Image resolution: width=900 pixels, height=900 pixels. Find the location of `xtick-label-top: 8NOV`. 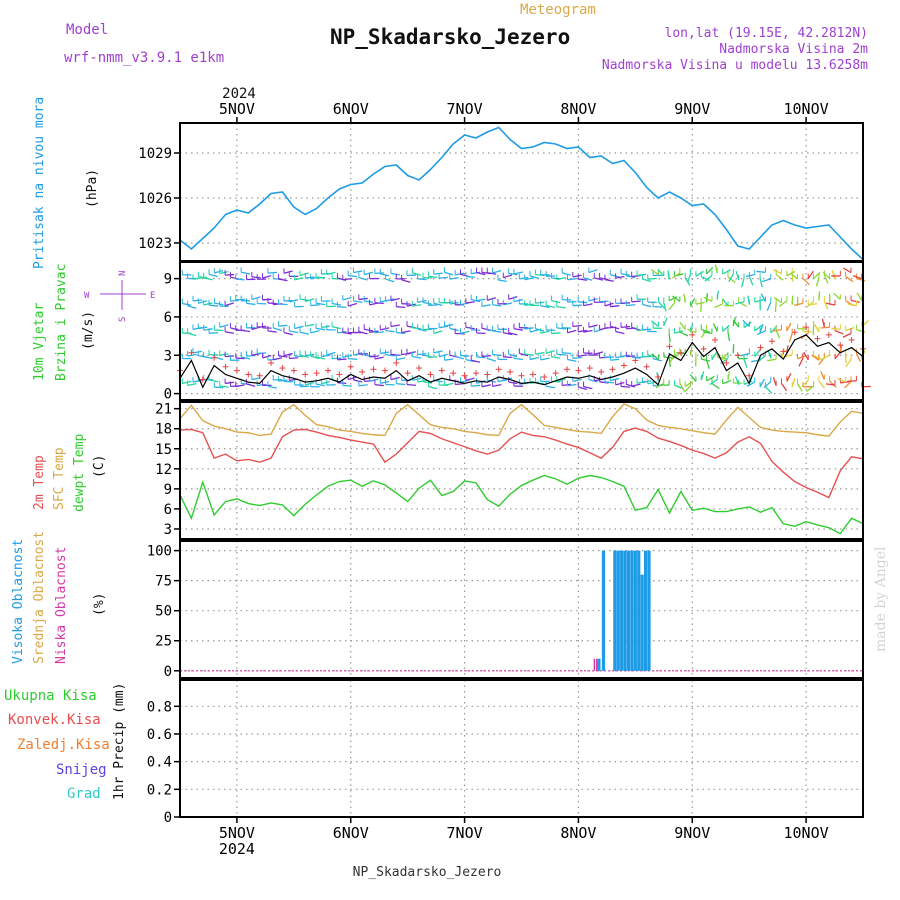

xtick-label-top: 8NOV is located at coordinates (578, 109).